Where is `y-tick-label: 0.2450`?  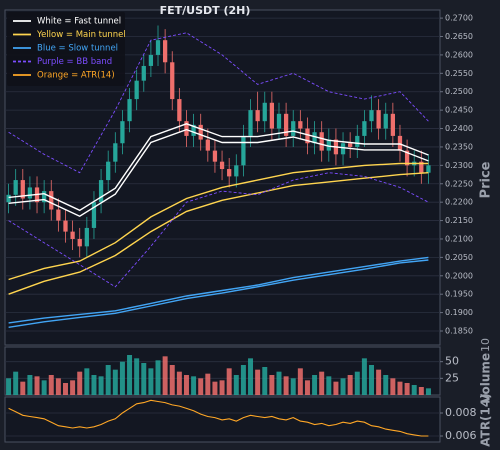
y-tick-label: 0.2450 is located at coordinates (459, 110).